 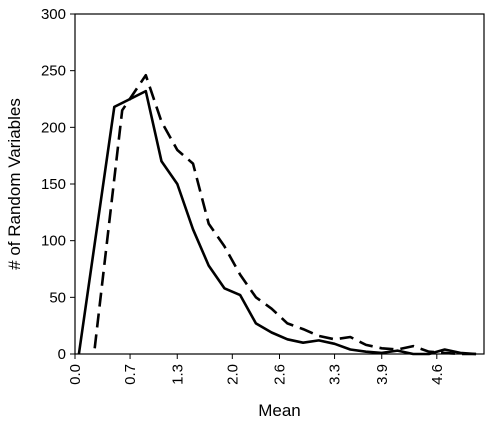 What do you see at coordinates (279, 410) in the screenshot?
I see `x-axis-title: Mean` at bounding box center [279, 410].